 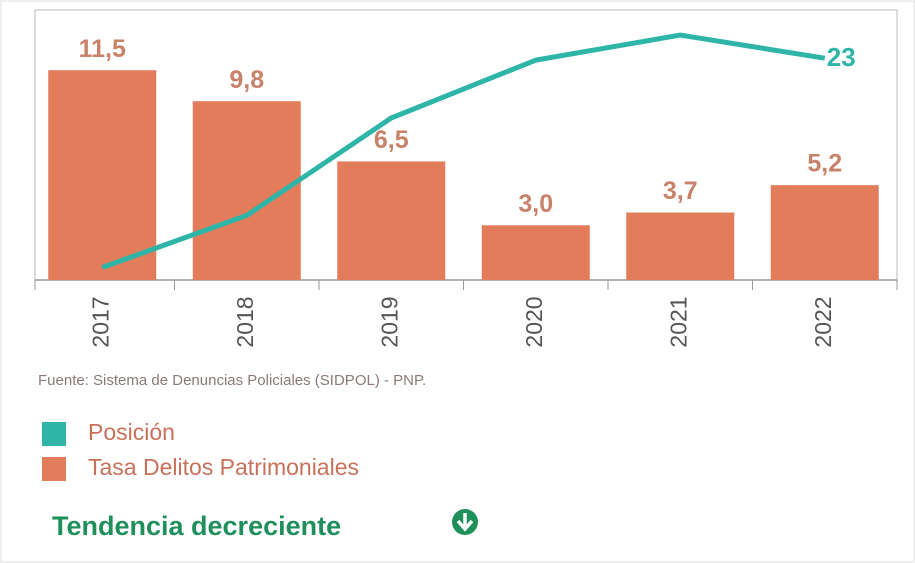 I want to click on data-label: 3,0, so click(x=535, y=204).